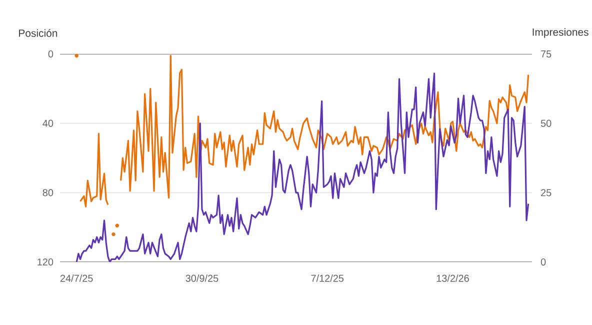  What do you see at coordinates (327, 278) in the screenshot?
I see `x-tick-label: 7/12/25` at bounding box center [327, 278].